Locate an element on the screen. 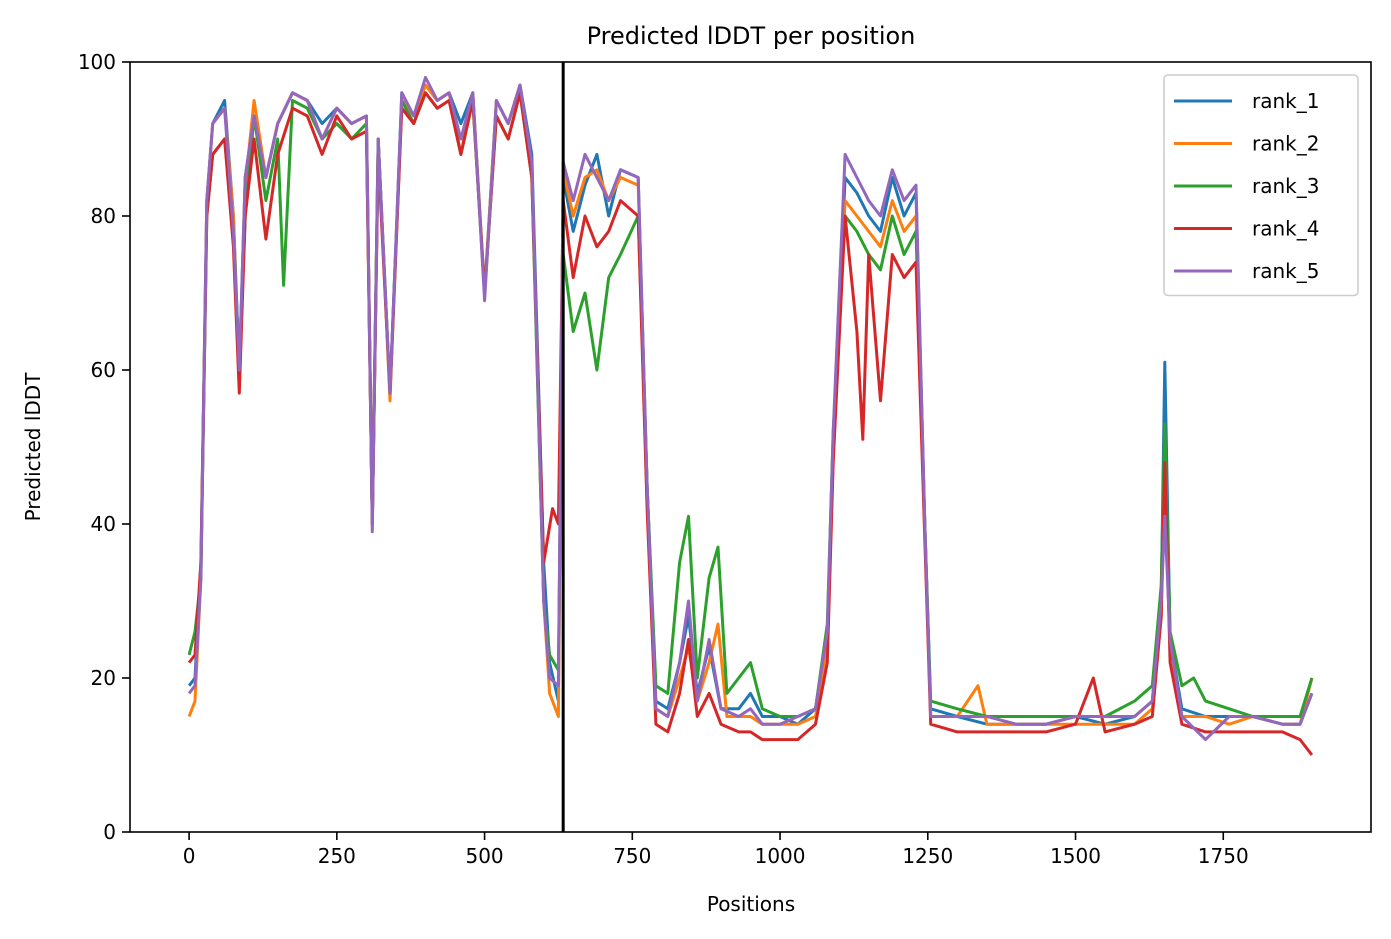 This screenshot has height=939, width=1391. x-axis: 0 250 500 750 1000 1250 1500 1750 is located at coordinates (716, 850).